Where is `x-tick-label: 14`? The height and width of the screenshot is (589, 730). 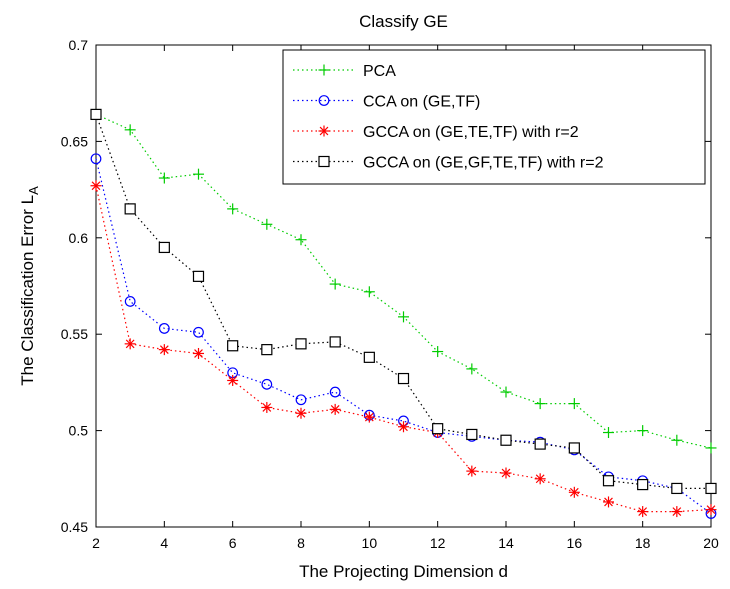 x-tick-label: 14 is located at coordinates (506, 543).